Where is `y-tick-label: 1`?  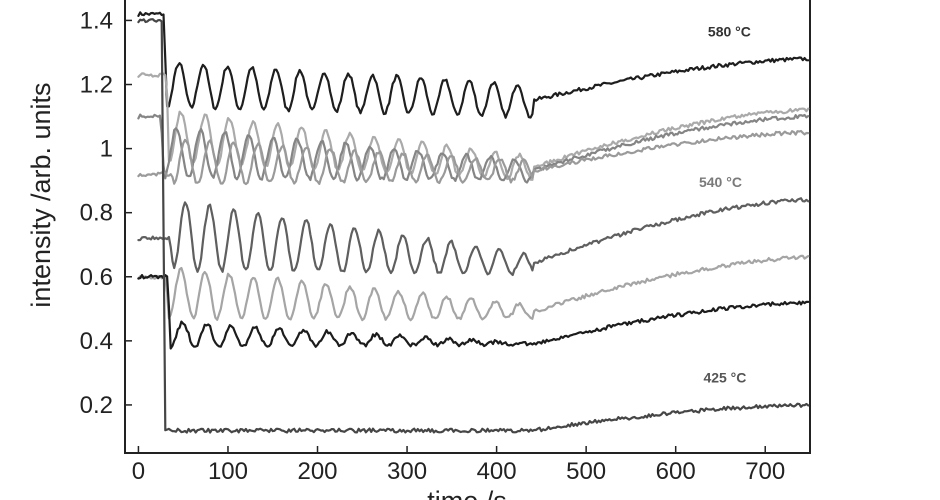 y-tick-label: 1 is located at coordinates (106, 149).